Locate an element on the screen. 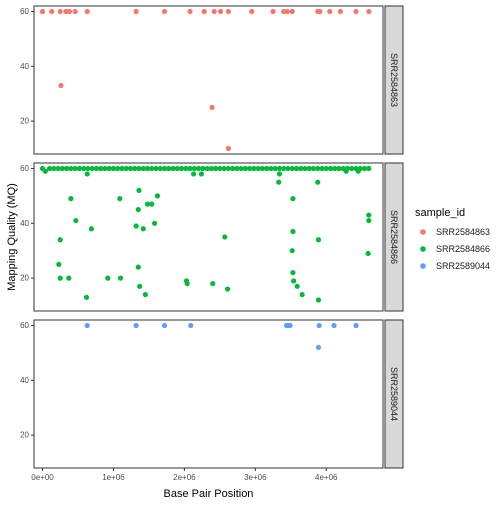 The height and width of the screenshot is (509, 504). legend-label: SRR2584866 is located at coordinates (463, 249).